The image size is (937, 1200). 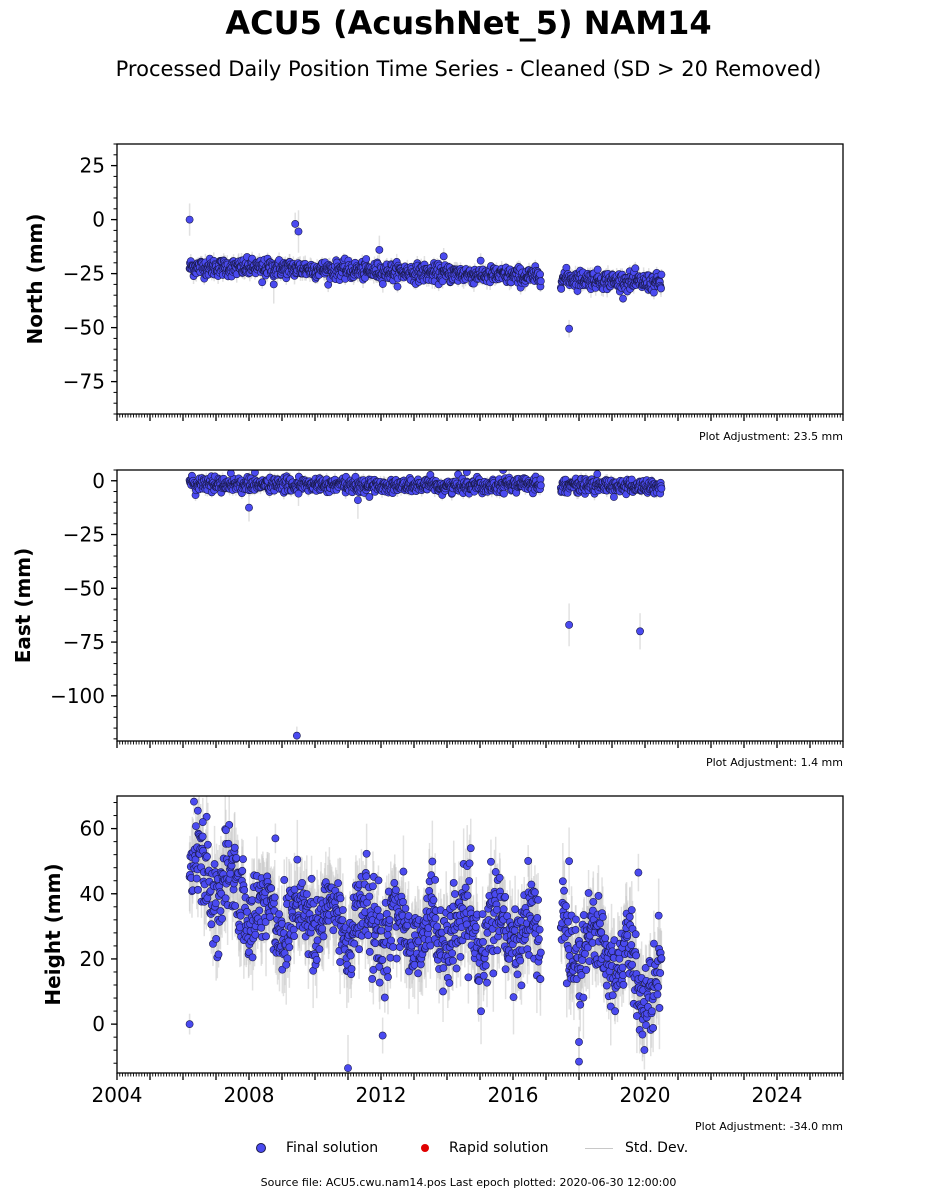 I want to click on y-axis-label: North (mm), so click(x=35, y=278).